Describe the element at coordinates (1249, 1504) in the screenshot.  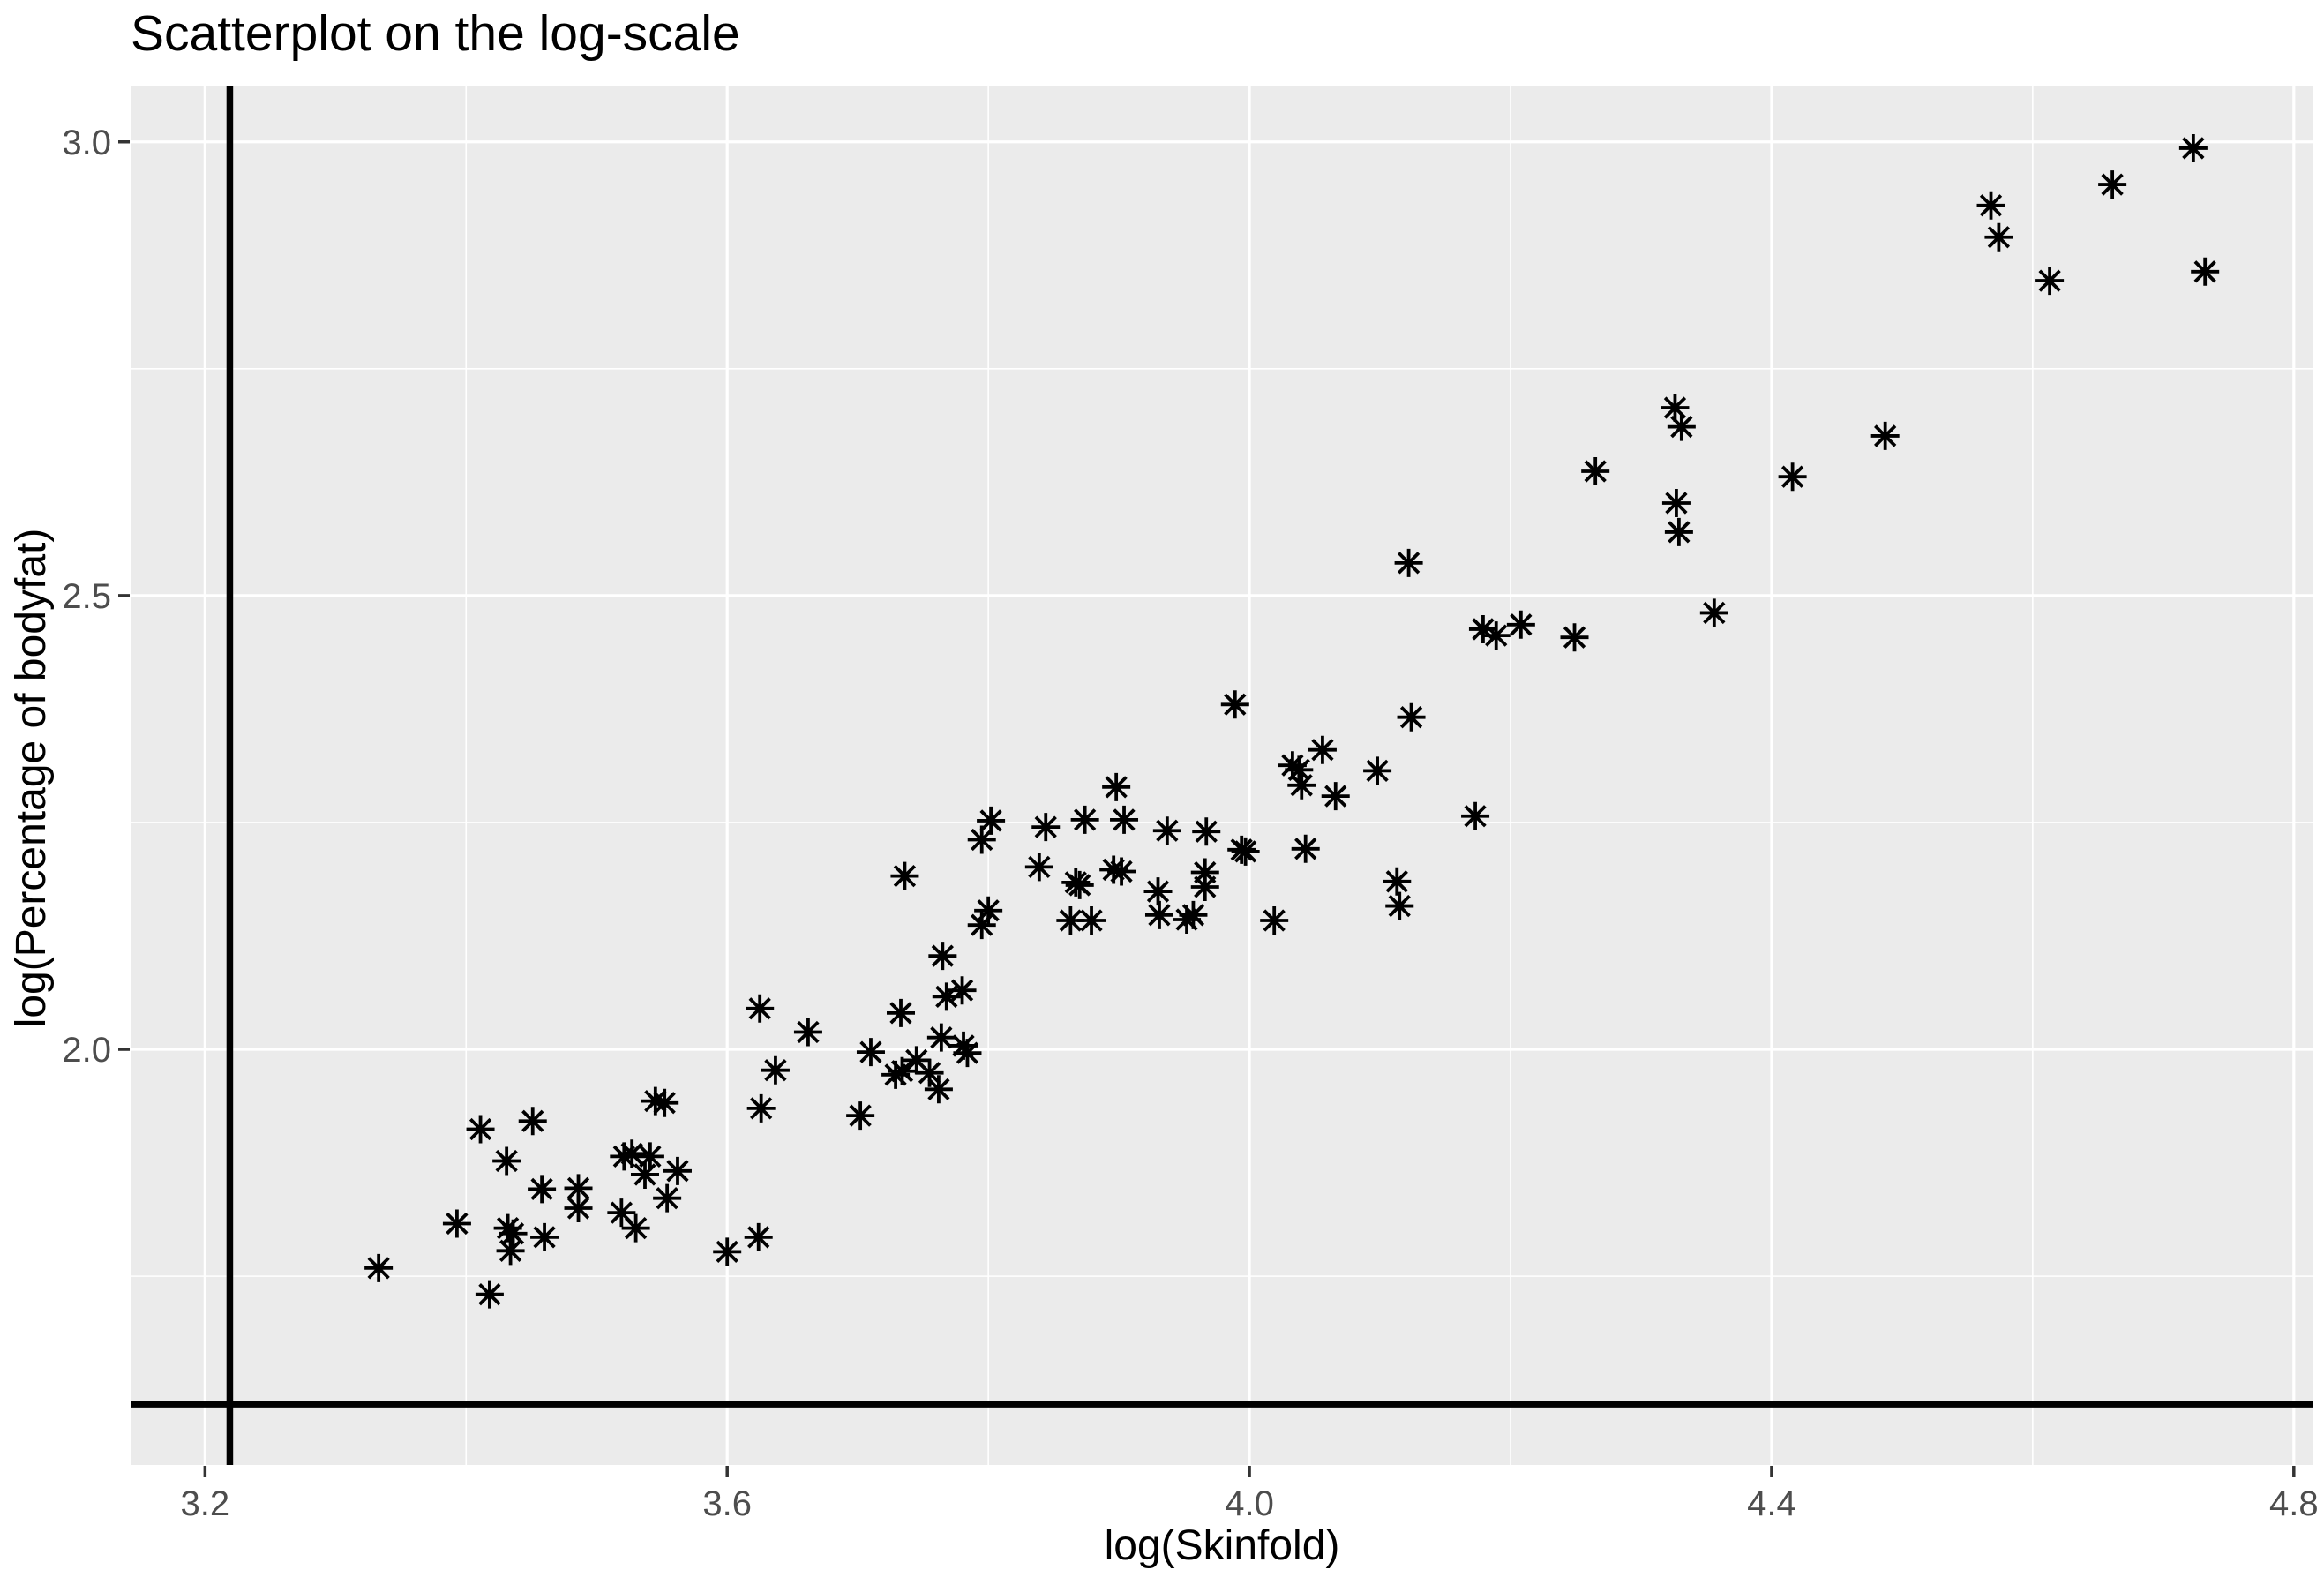
I see `x-tick-label: 4.0` at that location.